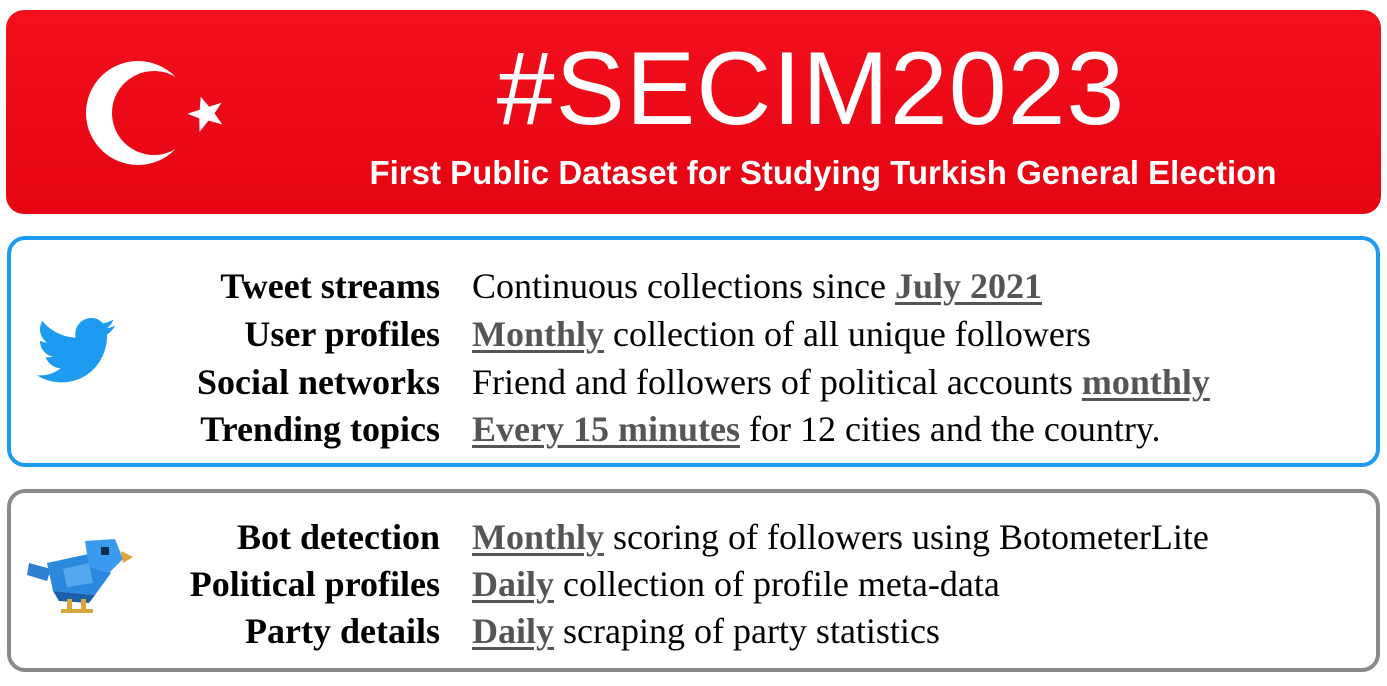 This screenshot has width=1387, height=686. What do you see at coordinates (342, 631) in the screenshot?
I see `row-label: Party details` at bounding box center [342, 631].